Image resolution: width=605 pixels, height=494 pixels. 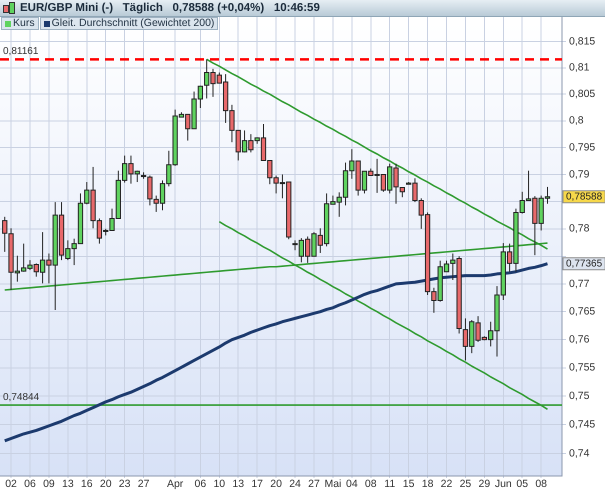 I want to click on chart-title: EUR/GBP Mini (-) Täglich 0,78588 (+0,04%) 10:46:59, so click(x=170, y=8).